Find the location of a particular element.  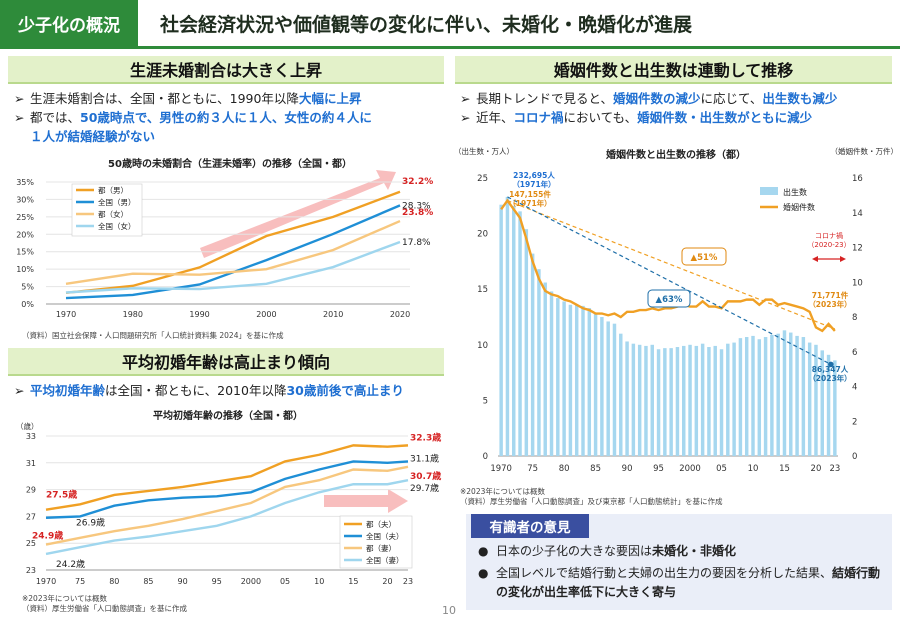

bullet-text: 都では、 is located at coordinates (55, 117).